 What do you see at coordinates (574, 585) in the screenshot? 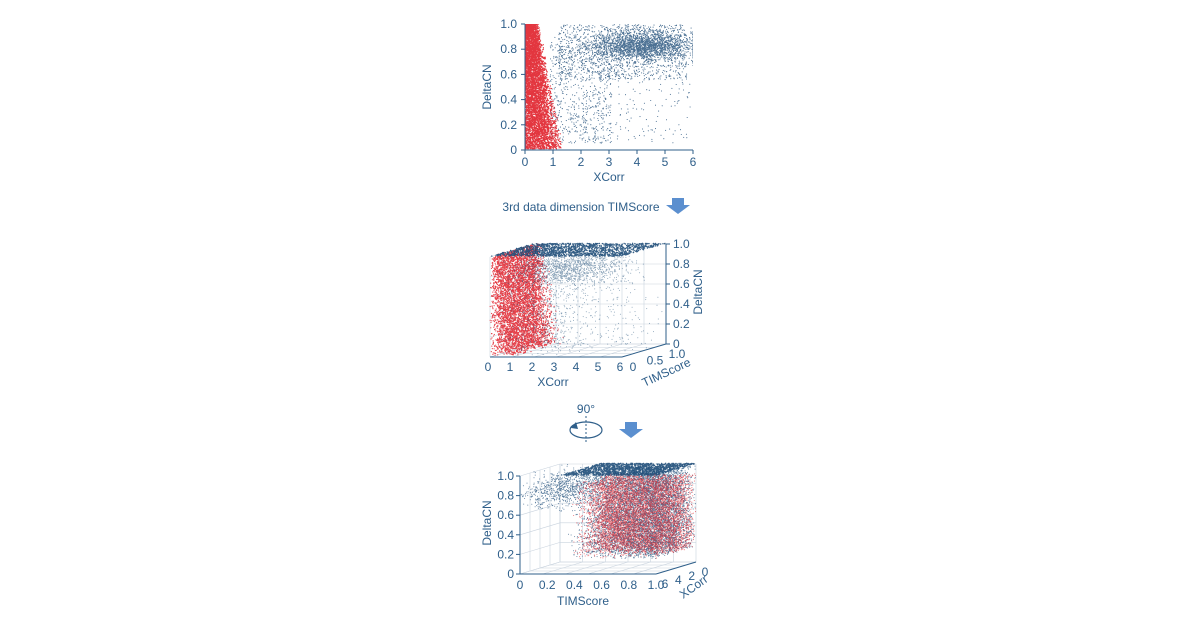
I see `x-tick-label: 0.4` at bounding box center [574, 585].